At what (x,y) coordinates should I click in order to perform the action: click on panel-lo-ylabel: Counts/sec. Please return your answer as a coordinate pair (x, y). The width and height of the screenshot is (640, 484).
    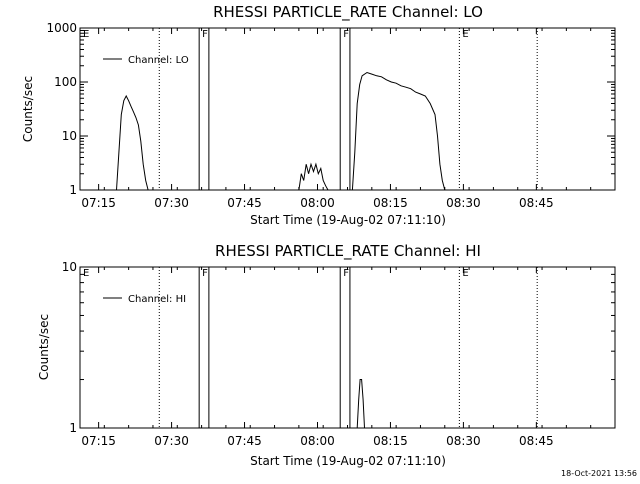
    Looking at the image, I should click on (28, 109).